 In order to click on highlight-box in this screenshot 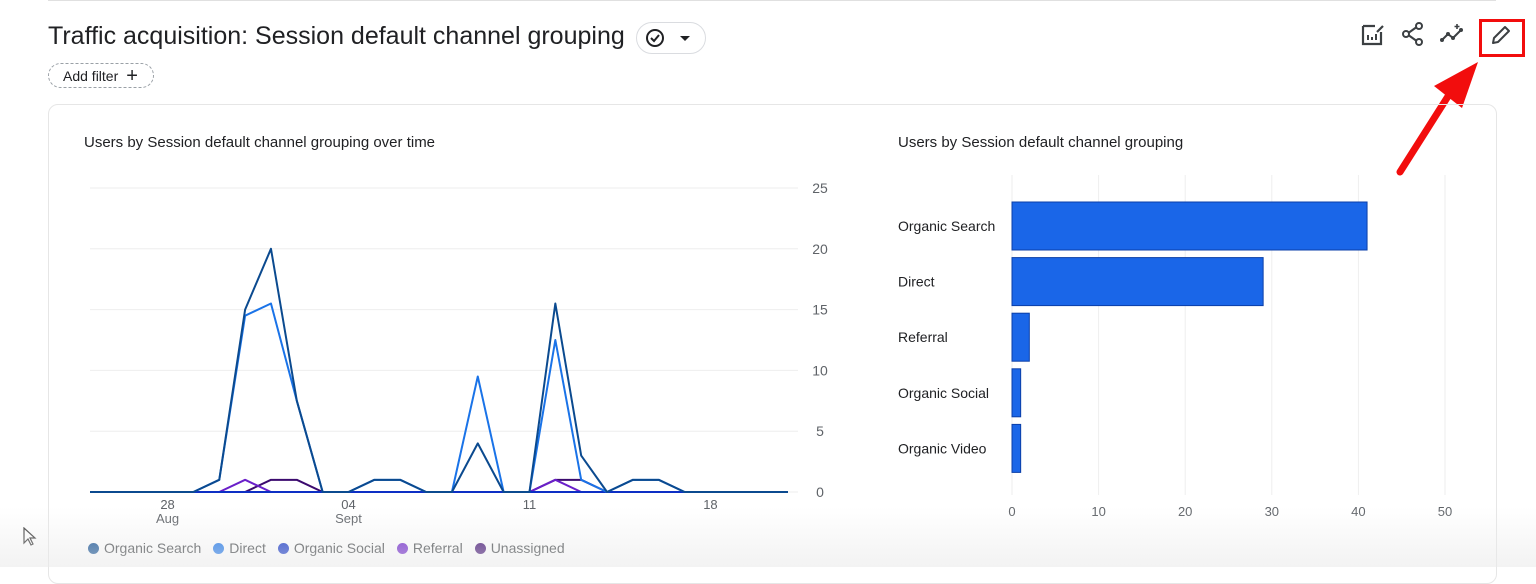, I will do `click(1502, 38)`.